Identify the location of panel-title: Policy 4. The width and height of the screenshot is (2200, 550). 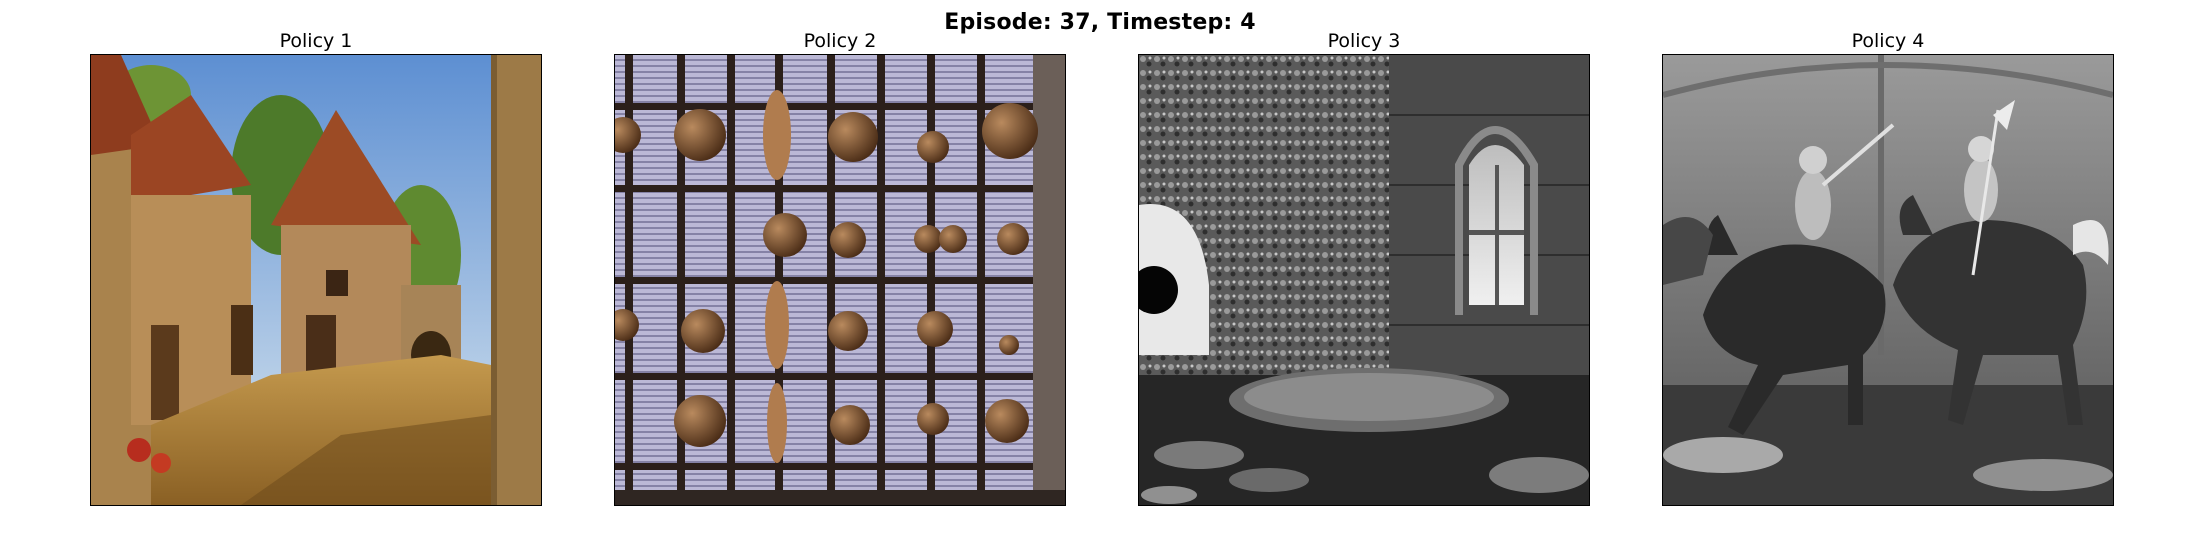
(1888, 41).